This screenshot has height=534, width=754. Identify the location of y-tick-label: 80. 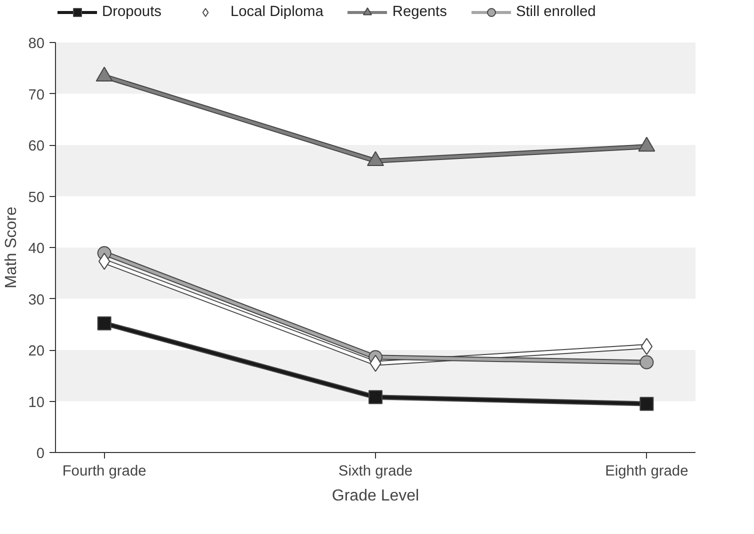
(36, 44).